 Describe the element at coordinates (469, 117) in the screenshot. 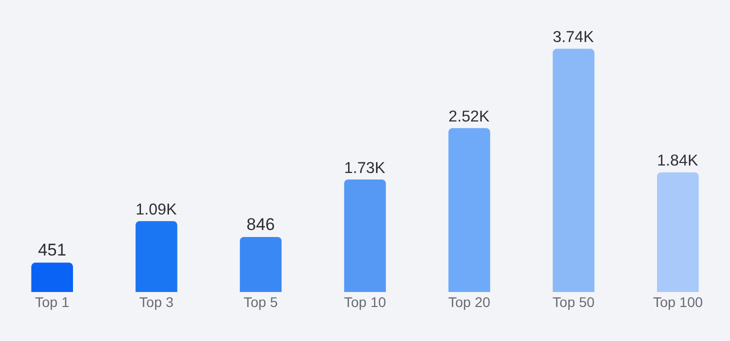

I see `data-label: 2.52K` at that location.